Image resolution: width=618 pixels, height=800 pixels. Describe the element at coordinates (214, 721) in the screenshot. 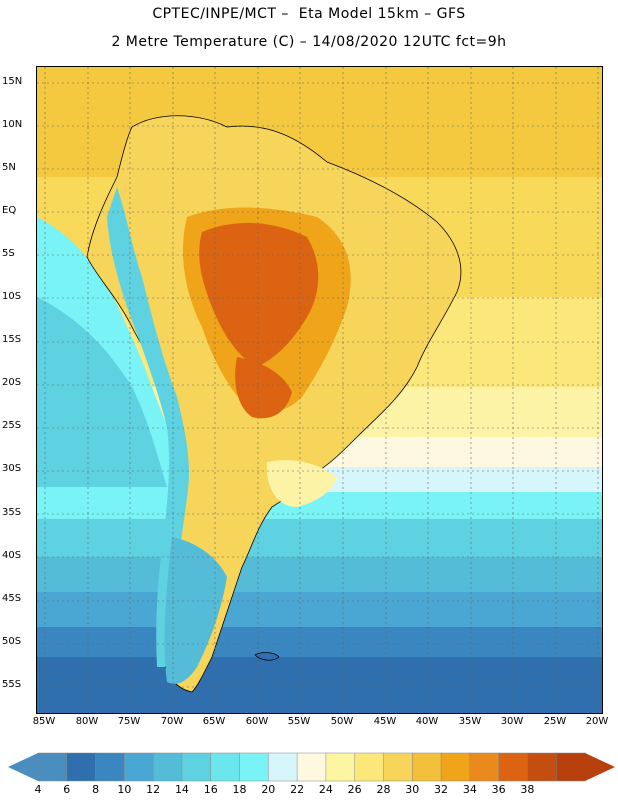

I see `lon-label: 65W` at that location.